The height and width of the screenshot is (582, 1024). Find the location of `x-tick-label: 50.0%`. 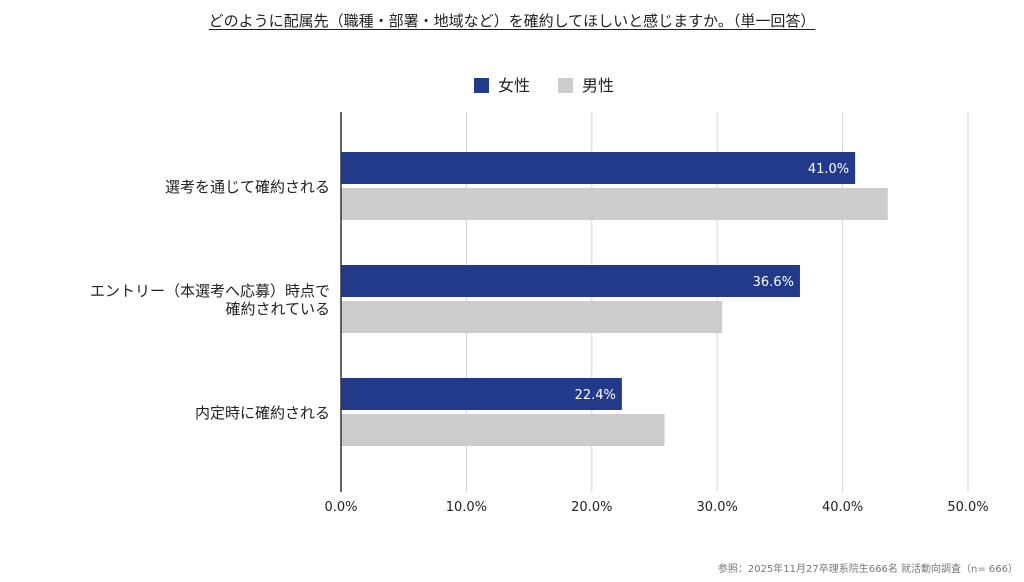

x-tick-label: 50.0% is located at coordinates (967, 507).